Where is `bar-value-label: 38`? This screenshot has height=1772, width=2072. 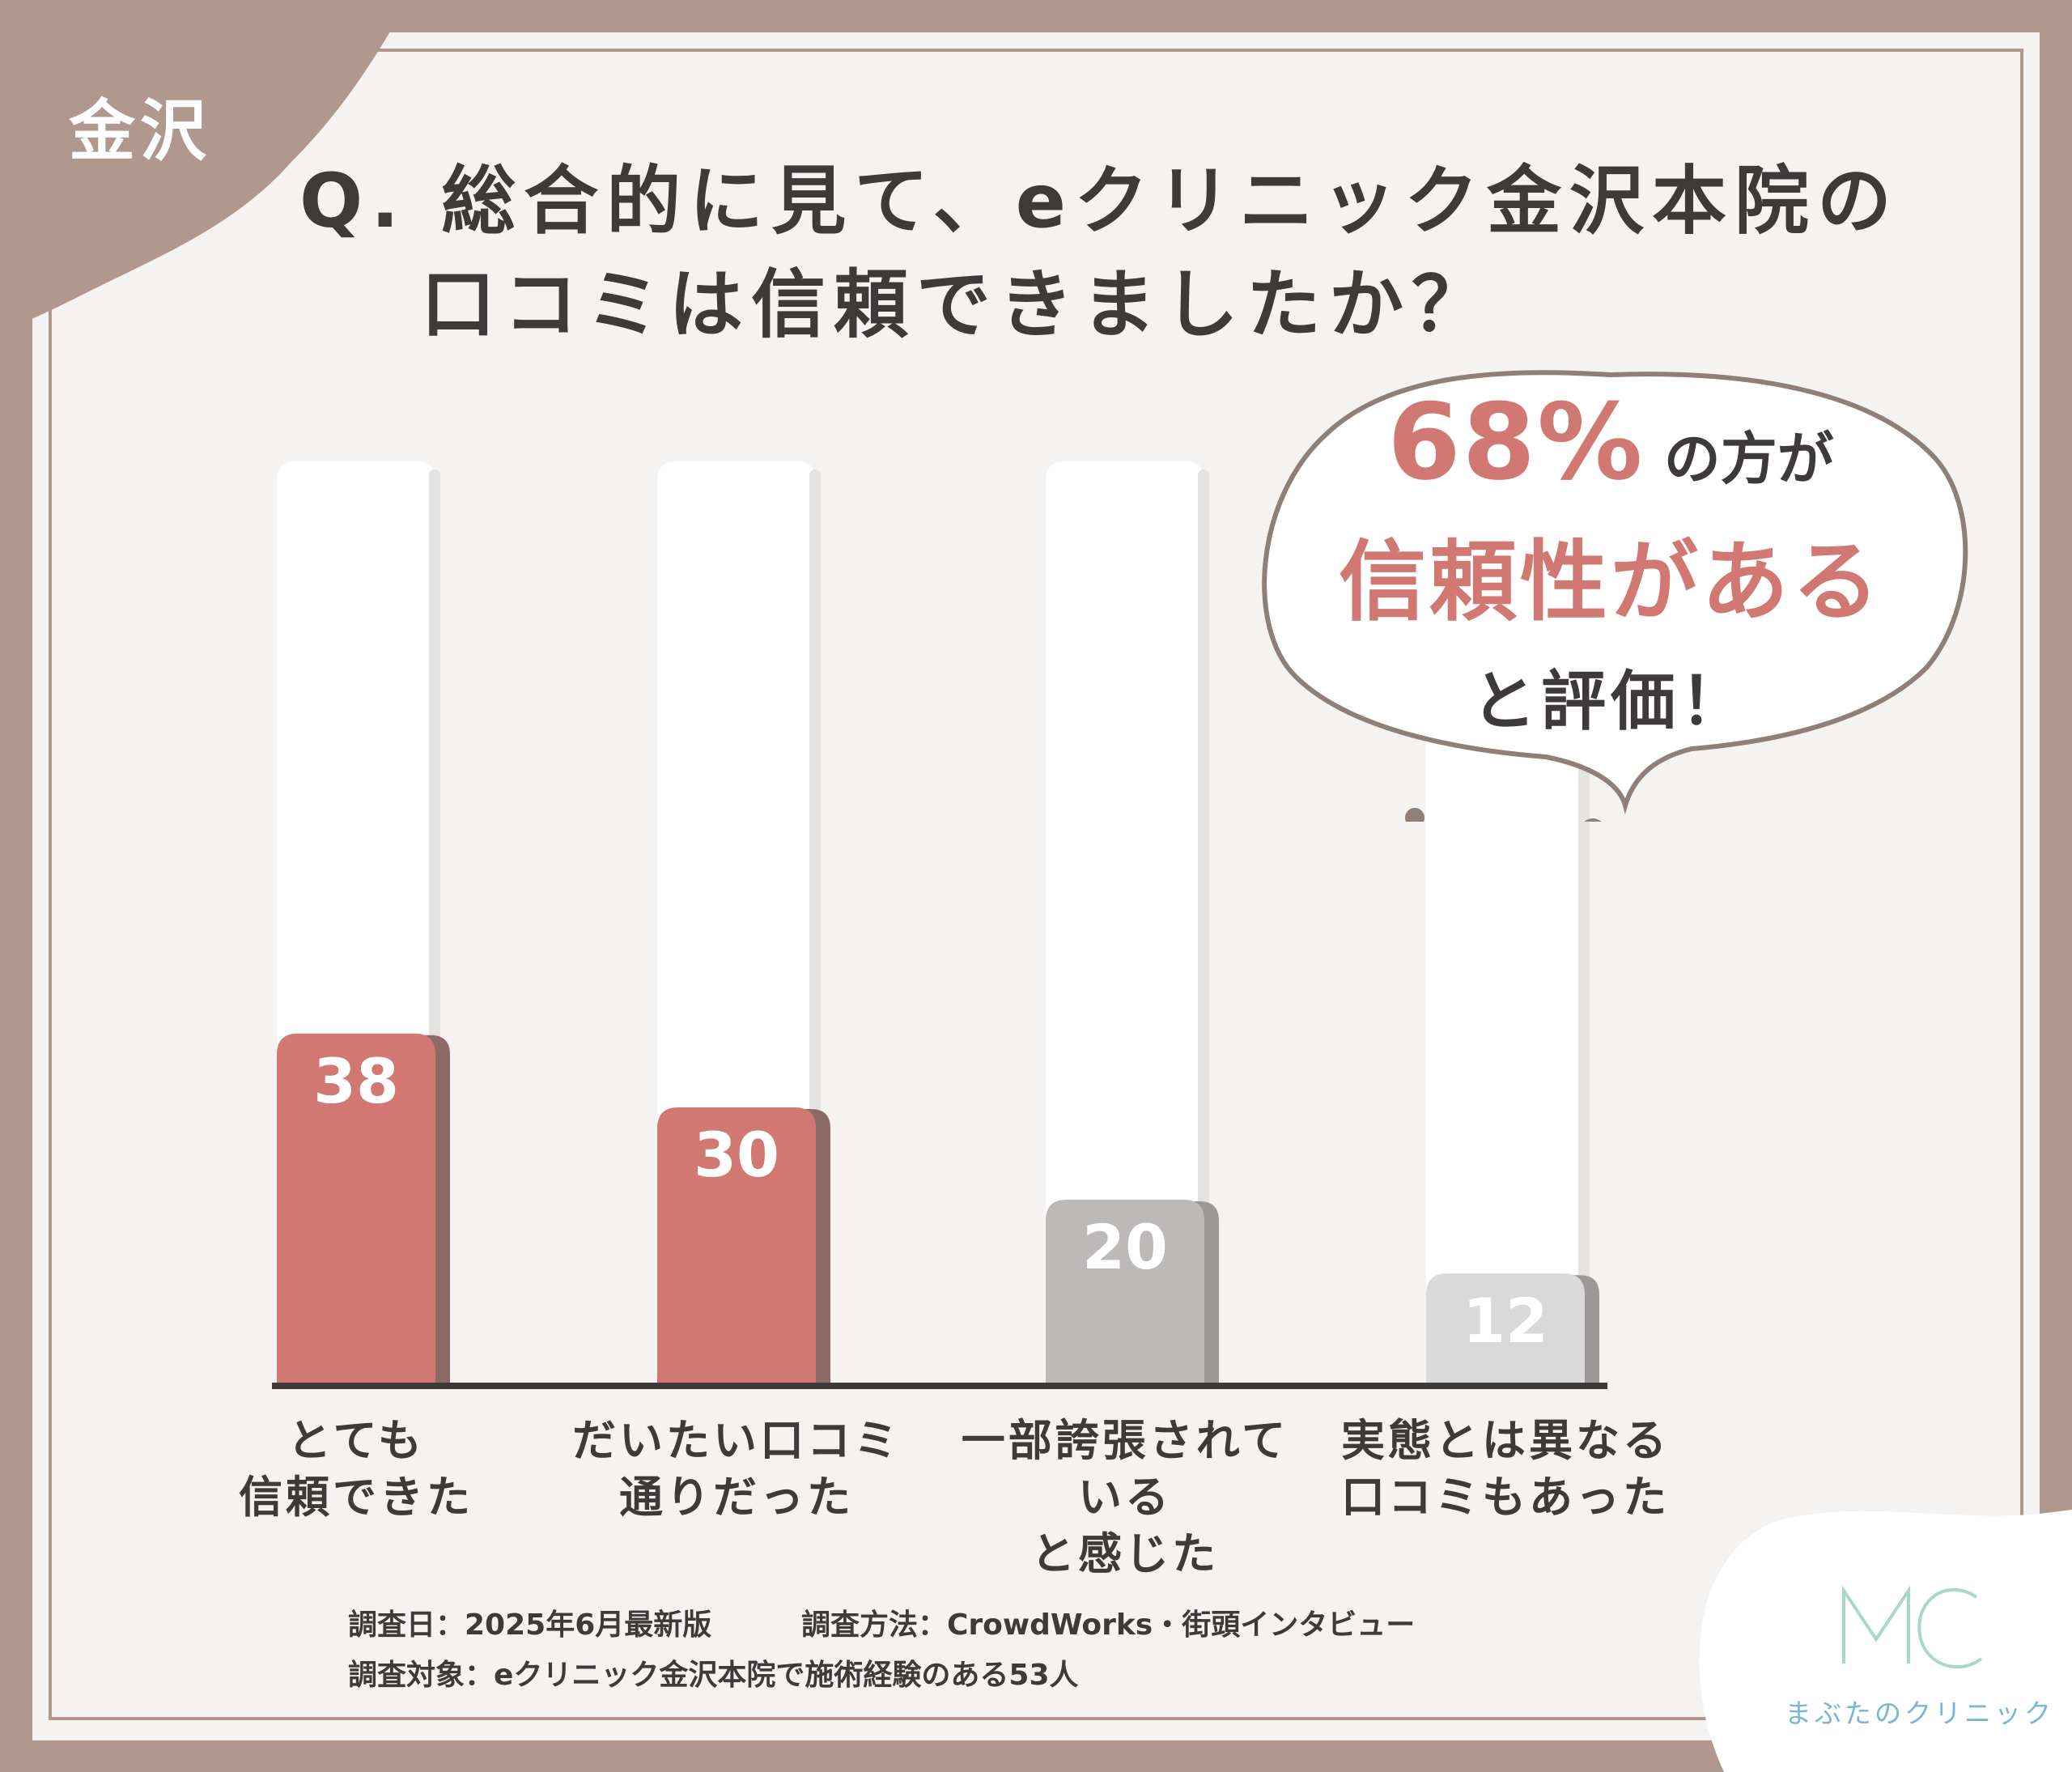
bar-value-label: 38 is located at coordinates (356, 1081).